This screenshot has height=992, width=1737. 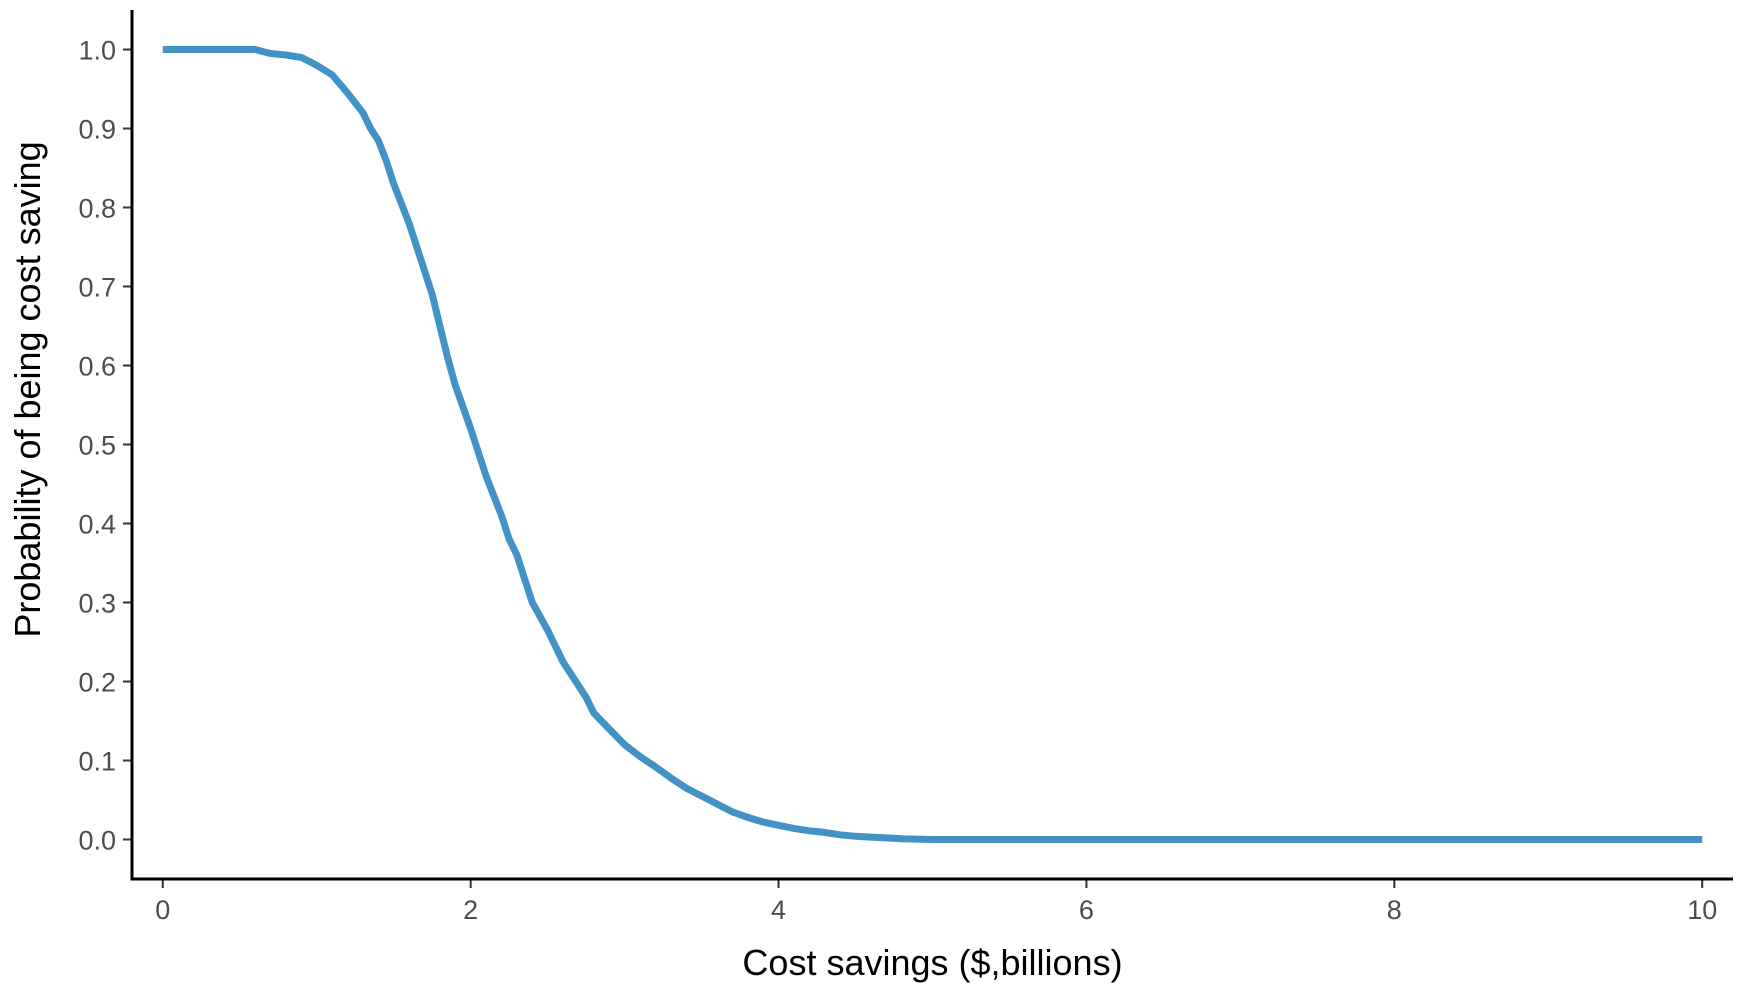 I want to click on y-tick-label: 0.4, so click(x=97, y=525).